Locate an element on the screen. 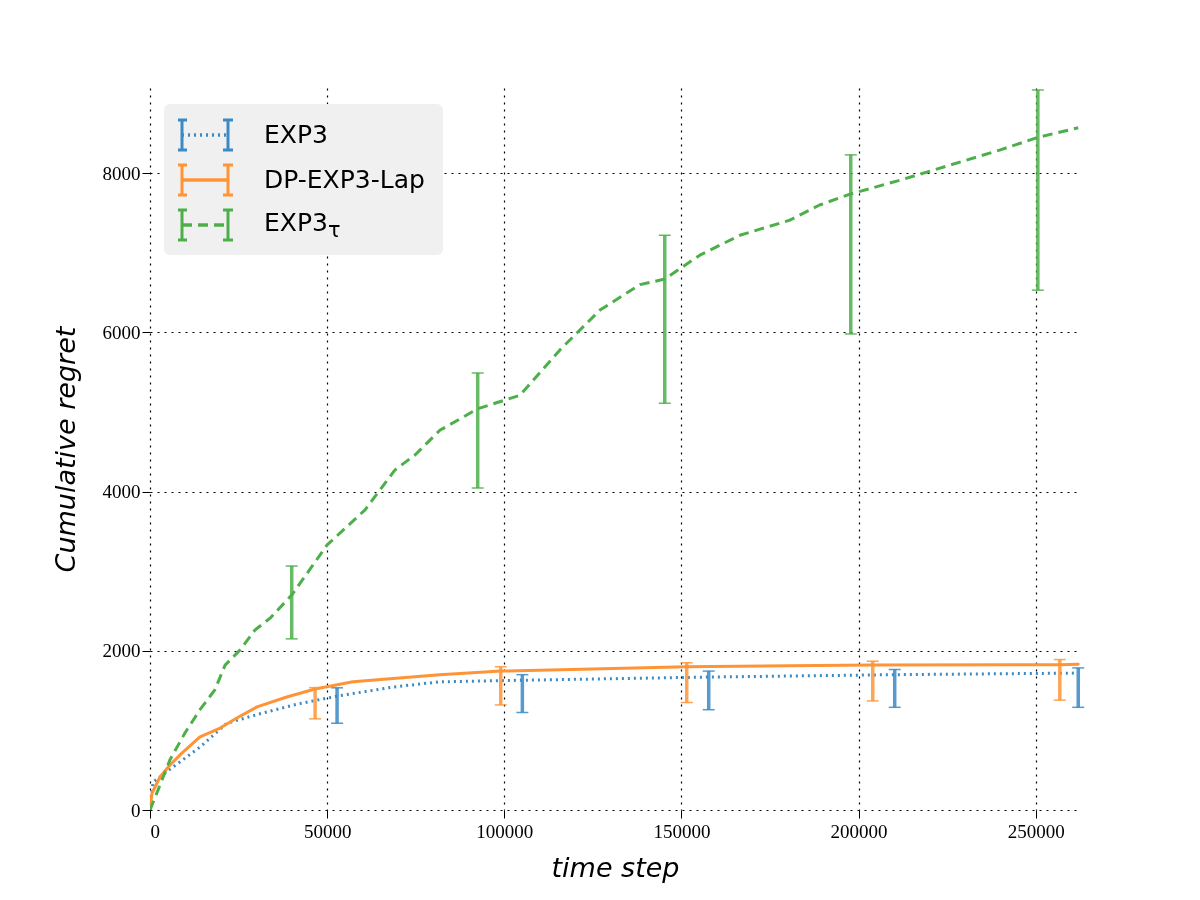 The height and width of the screenshot is (900, 1200). y-tick-label: 4000 is located at coordinates (121, 492).